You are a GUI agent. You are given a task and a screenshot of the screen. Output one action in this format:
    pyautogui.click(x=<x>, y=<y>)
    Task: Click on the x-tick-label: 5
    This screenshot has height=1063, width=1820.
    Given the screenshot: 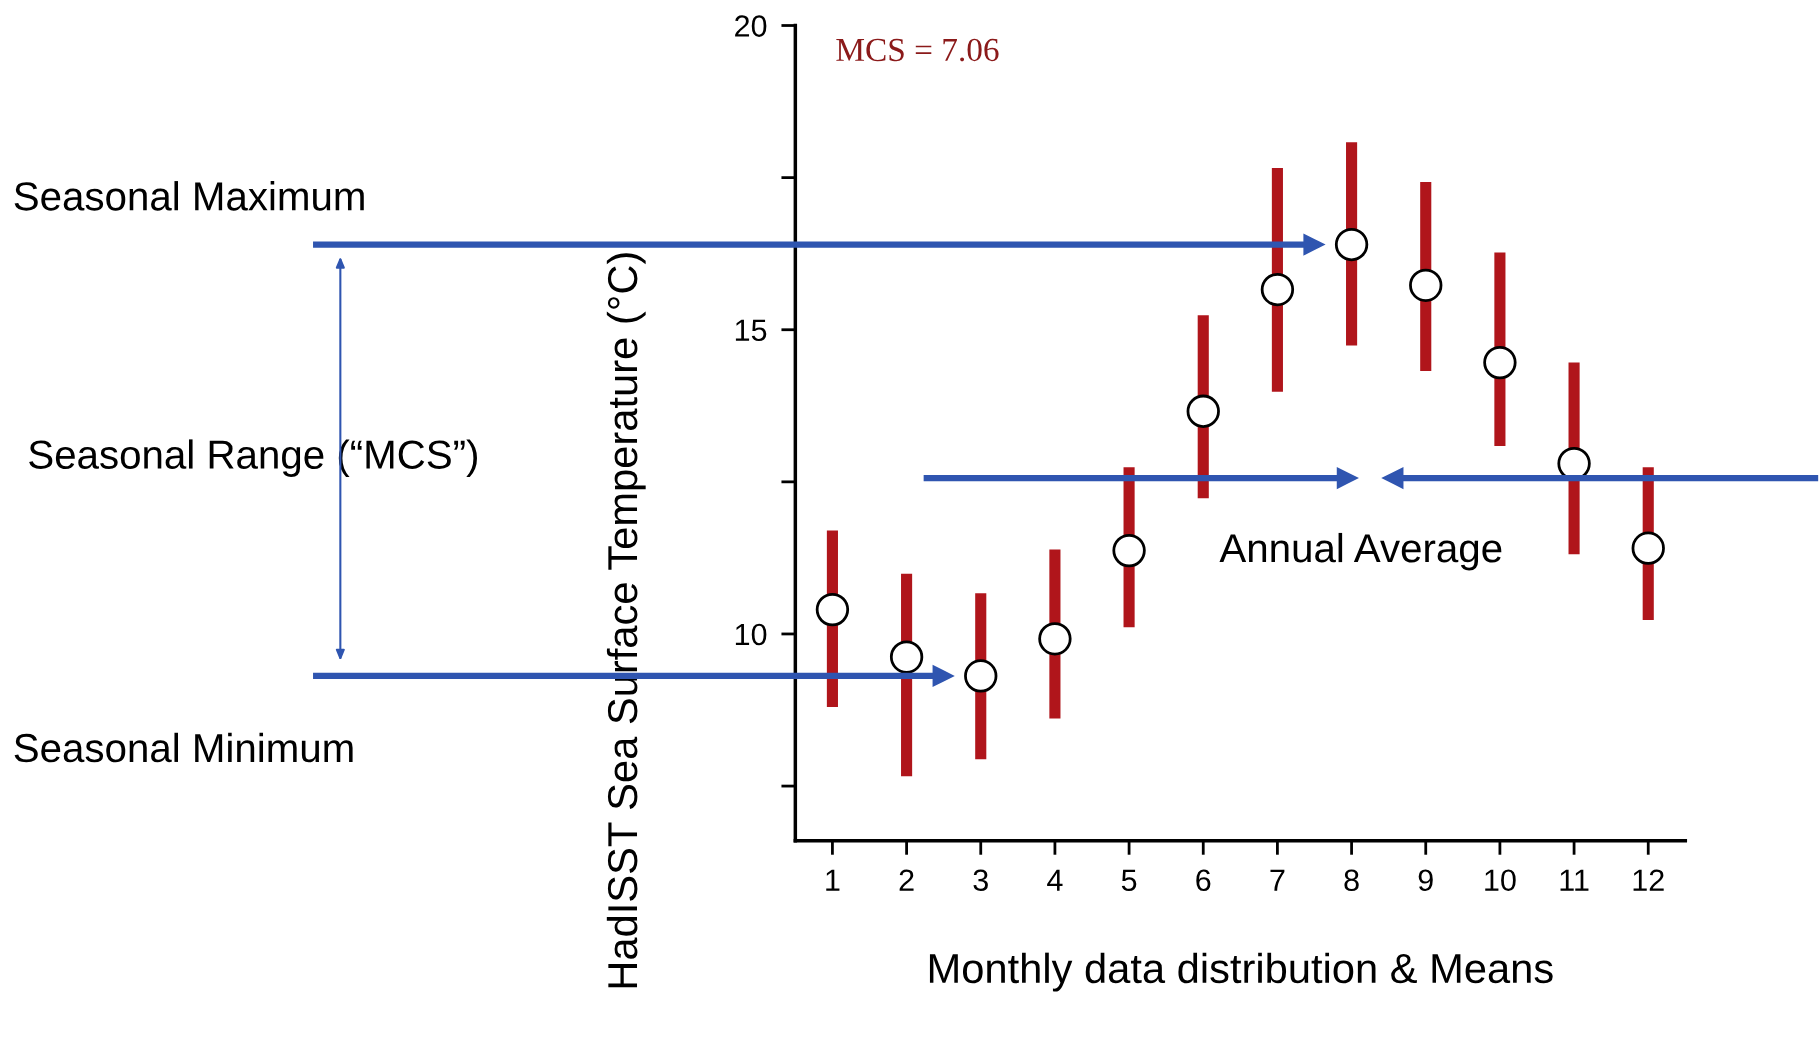 What is the action you would take?
    pyautogui.click(x=1129, y=880)
    